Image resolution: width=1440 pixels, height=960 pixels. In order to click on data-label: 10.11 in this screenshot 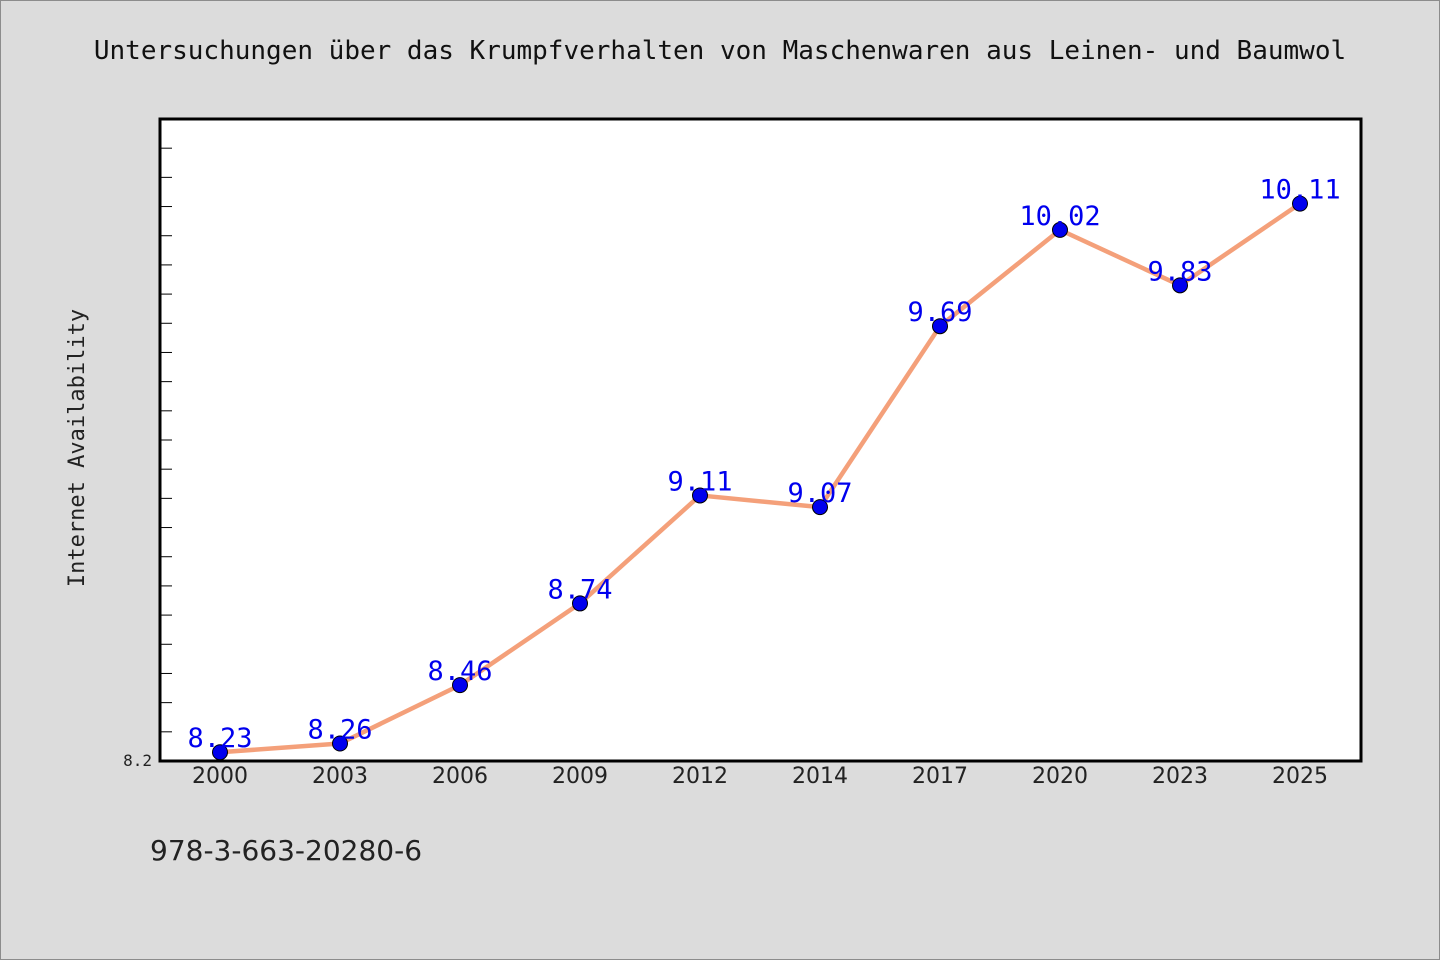, I will do `click(1299, 190)`.